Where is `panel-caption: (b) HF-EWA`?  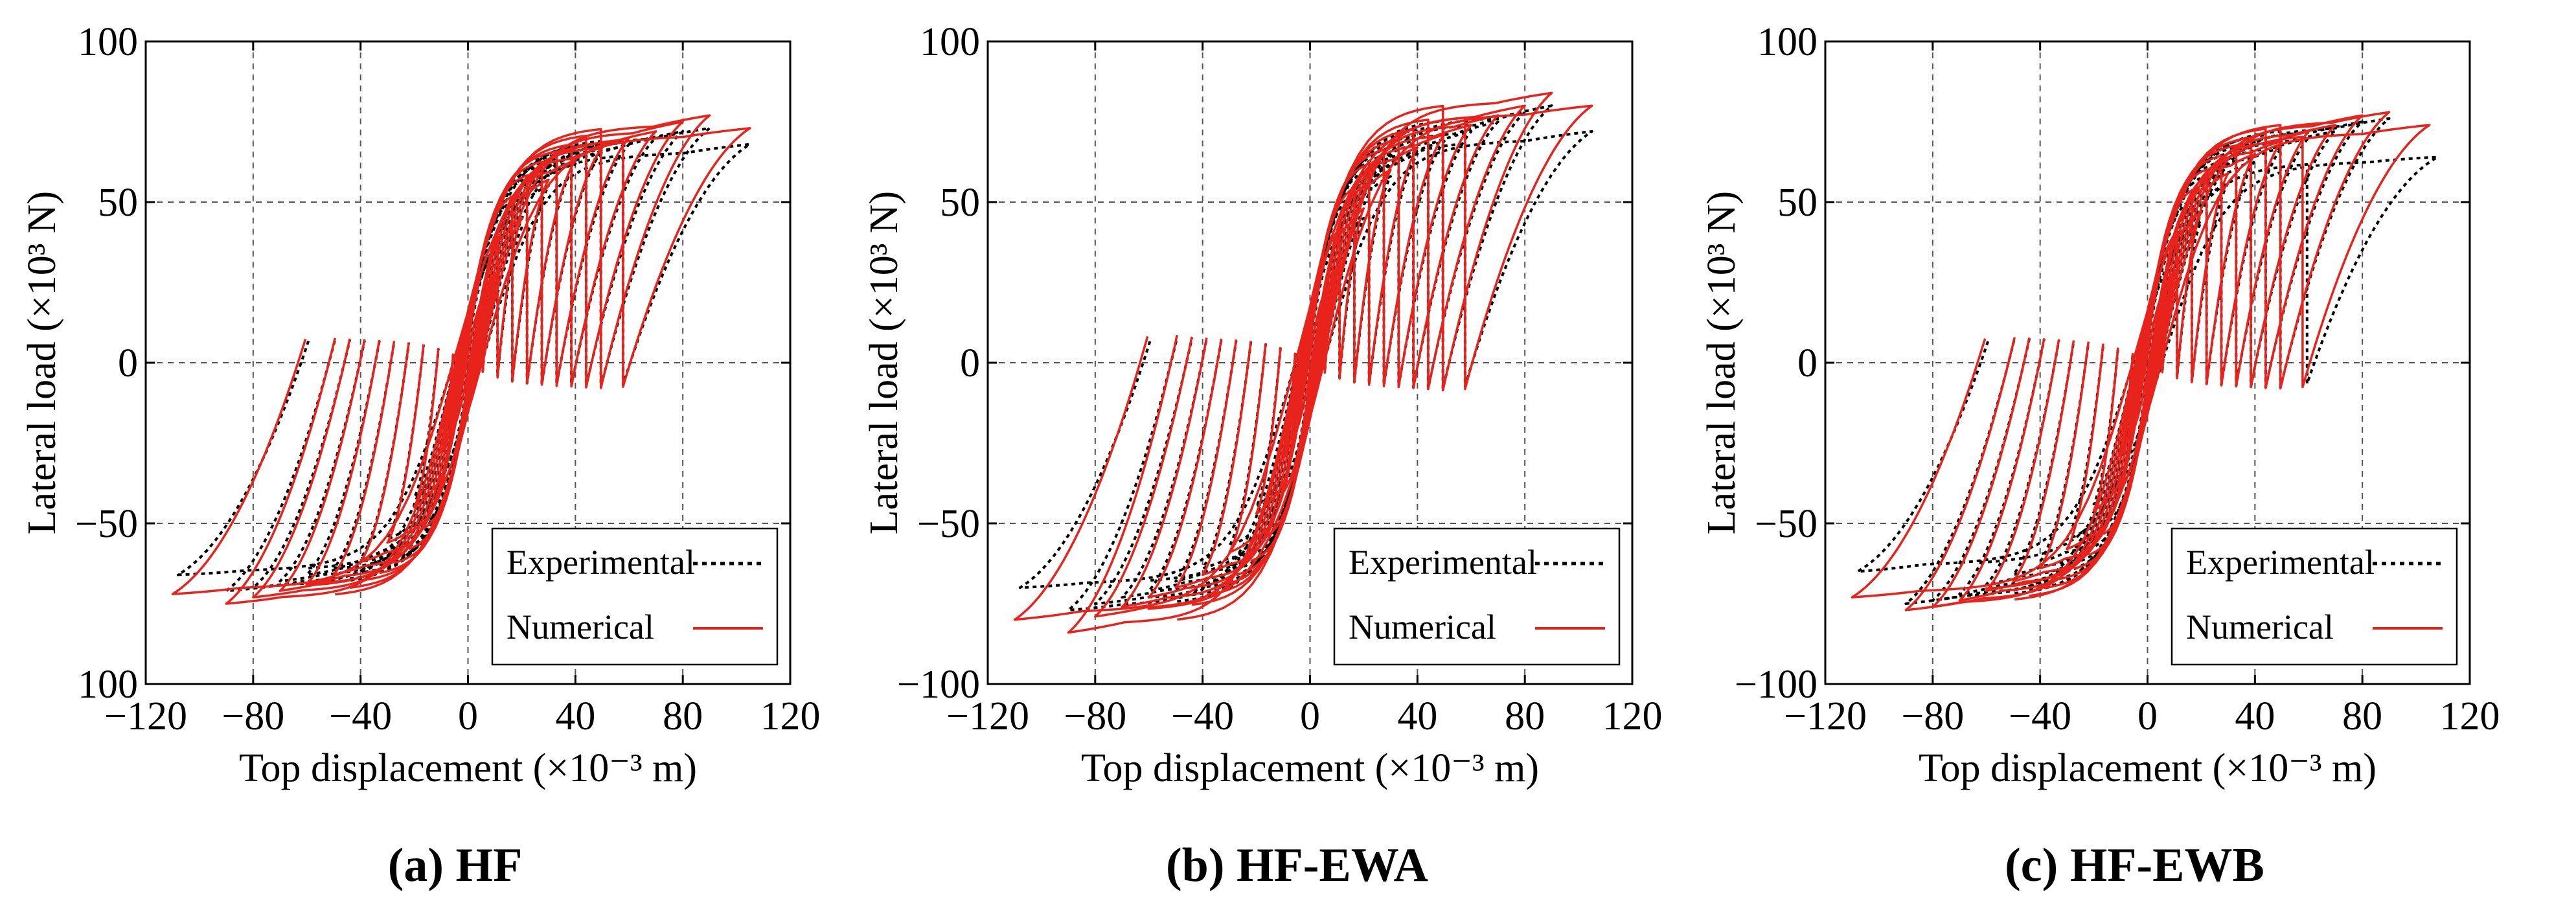 panel-caption: (b) HF-EWA is located at coordinates (1297, 865).